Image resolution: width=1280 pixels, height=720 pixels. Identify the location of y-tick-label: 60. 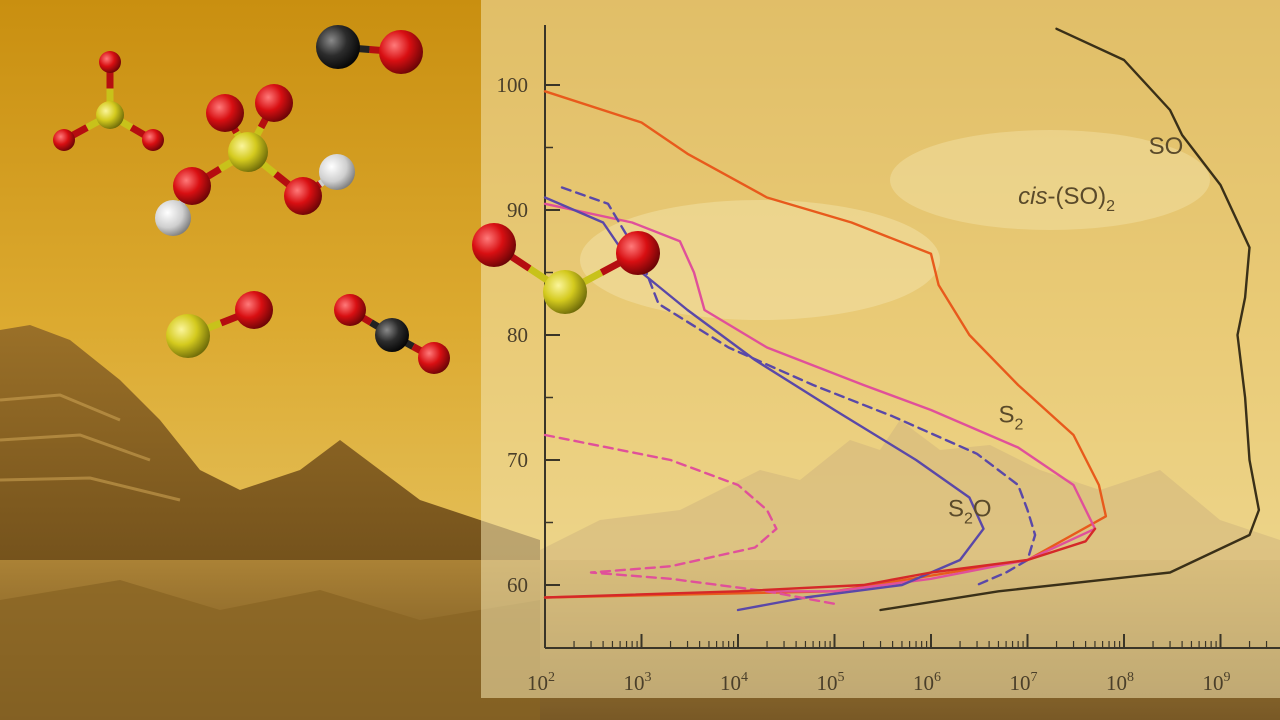
(517, 585).